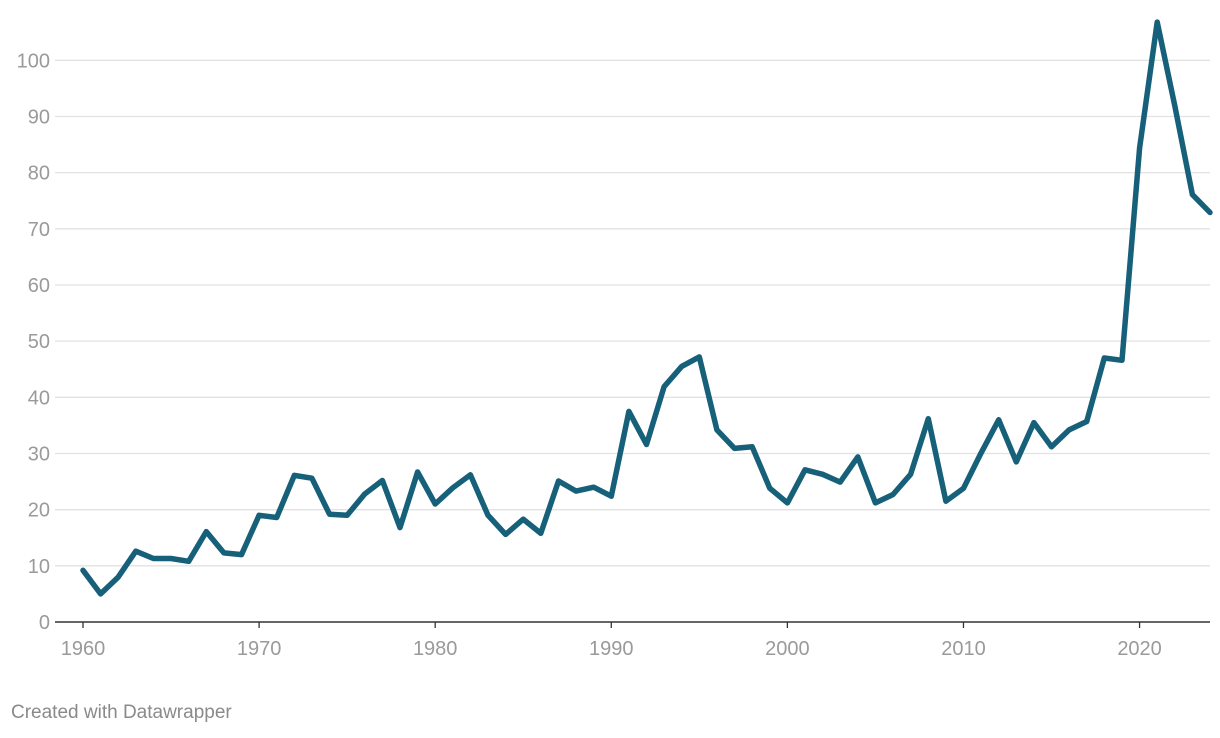  Describe the element at coordinates (39, 174) in the screenshot. I see `y-tick-label-80: 80` at that location.